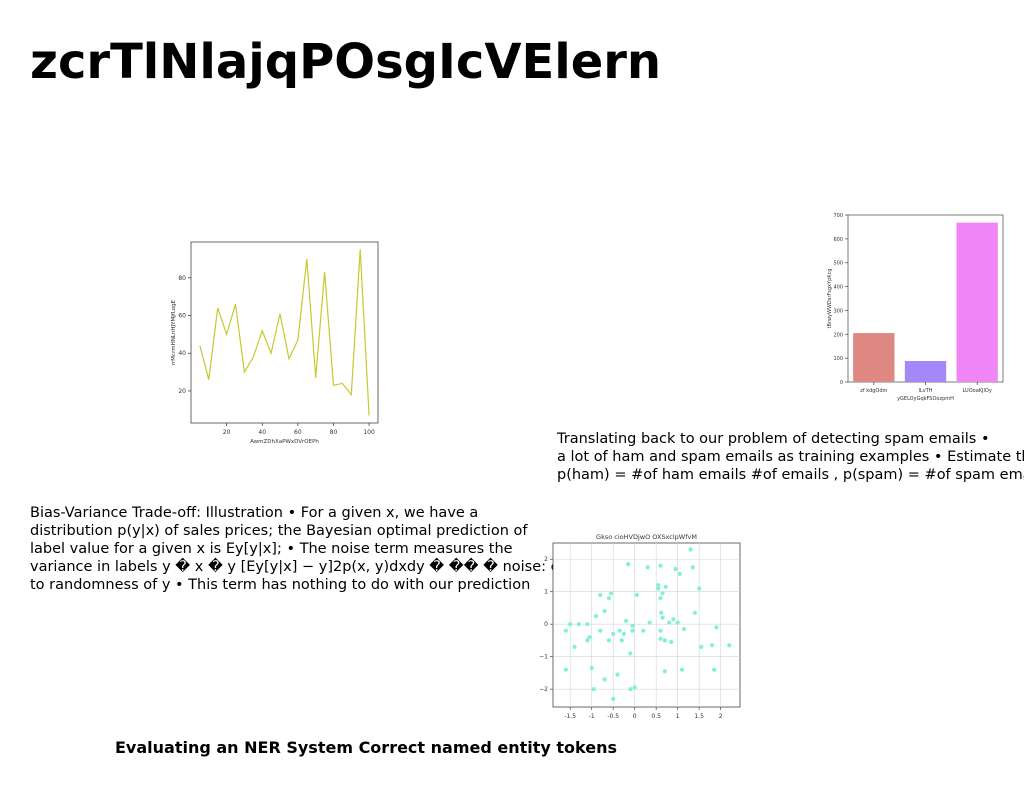 This screenshot has width=1024, height=788. Describe the element at coordinates (721, 716) in the screenshot. I see `x-tick-label: 2` at that location.